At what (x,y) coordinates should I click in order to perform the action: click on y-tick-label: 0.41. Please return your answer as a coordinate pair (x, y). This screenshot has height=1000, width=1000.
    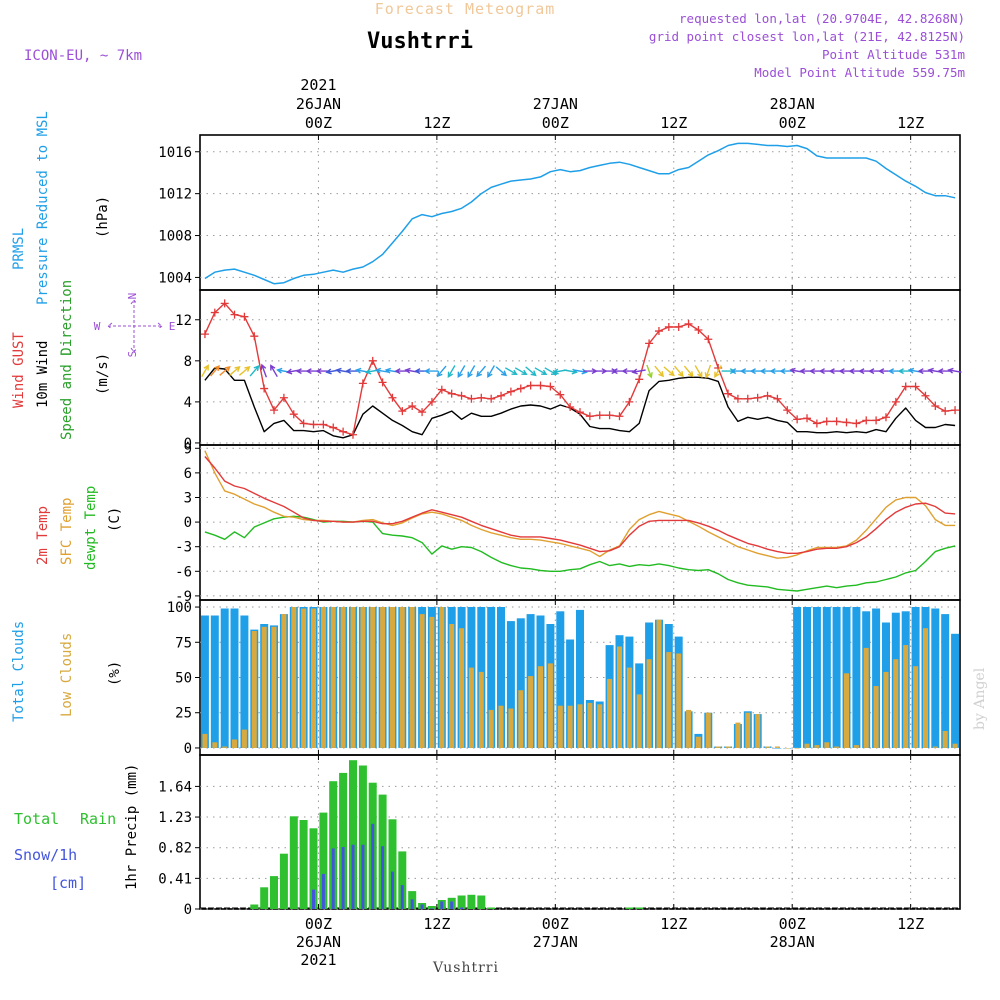
    Looking at the image, I should click on (175, 879).